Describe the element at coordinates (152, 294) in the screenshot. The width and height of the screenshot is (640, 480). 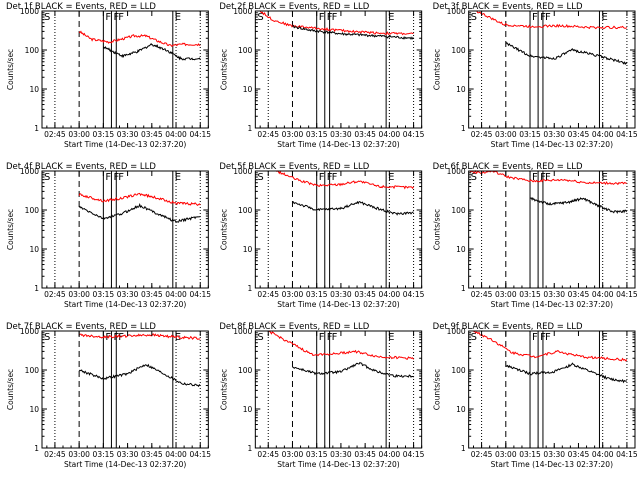
I see `x-tick-label: 03:45` at that location.